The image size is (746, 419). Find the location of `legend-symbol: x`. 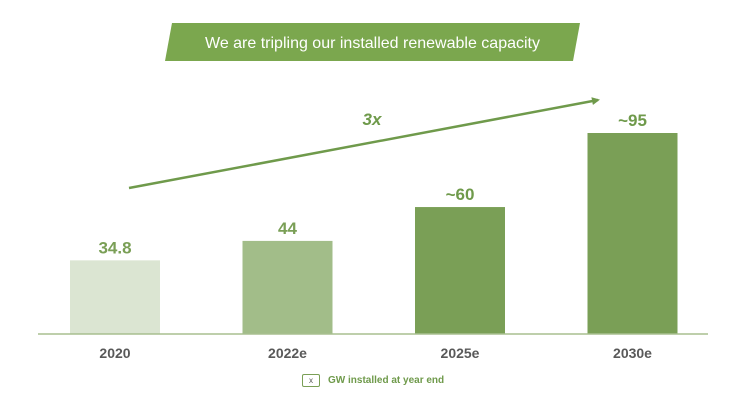

legend-symbol: x is located at coordinates (311, 380).